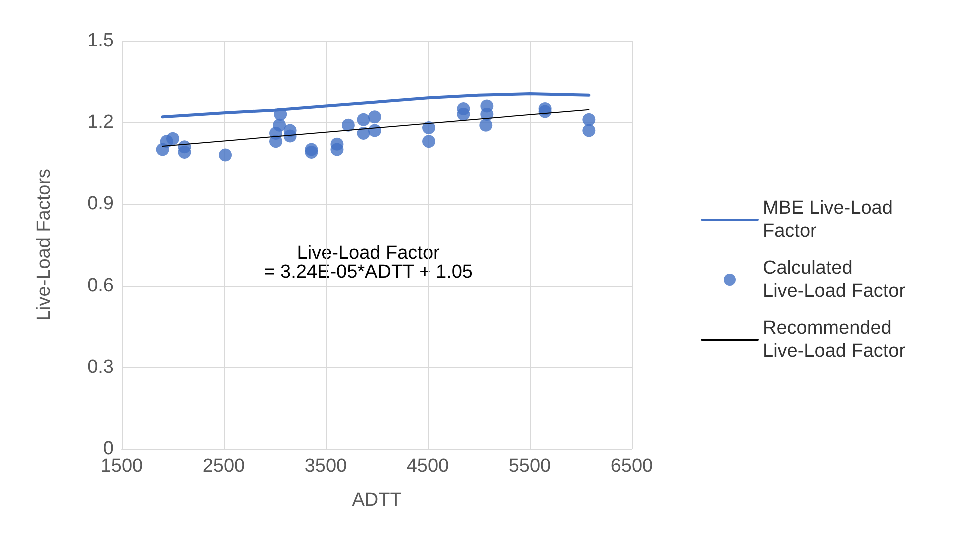 This screenshot has width=956, height=560. What do you see at coordinates (326, 466) in the screenshot?
I see `x-tick-label: 3500` at bounding box center [326, 466].